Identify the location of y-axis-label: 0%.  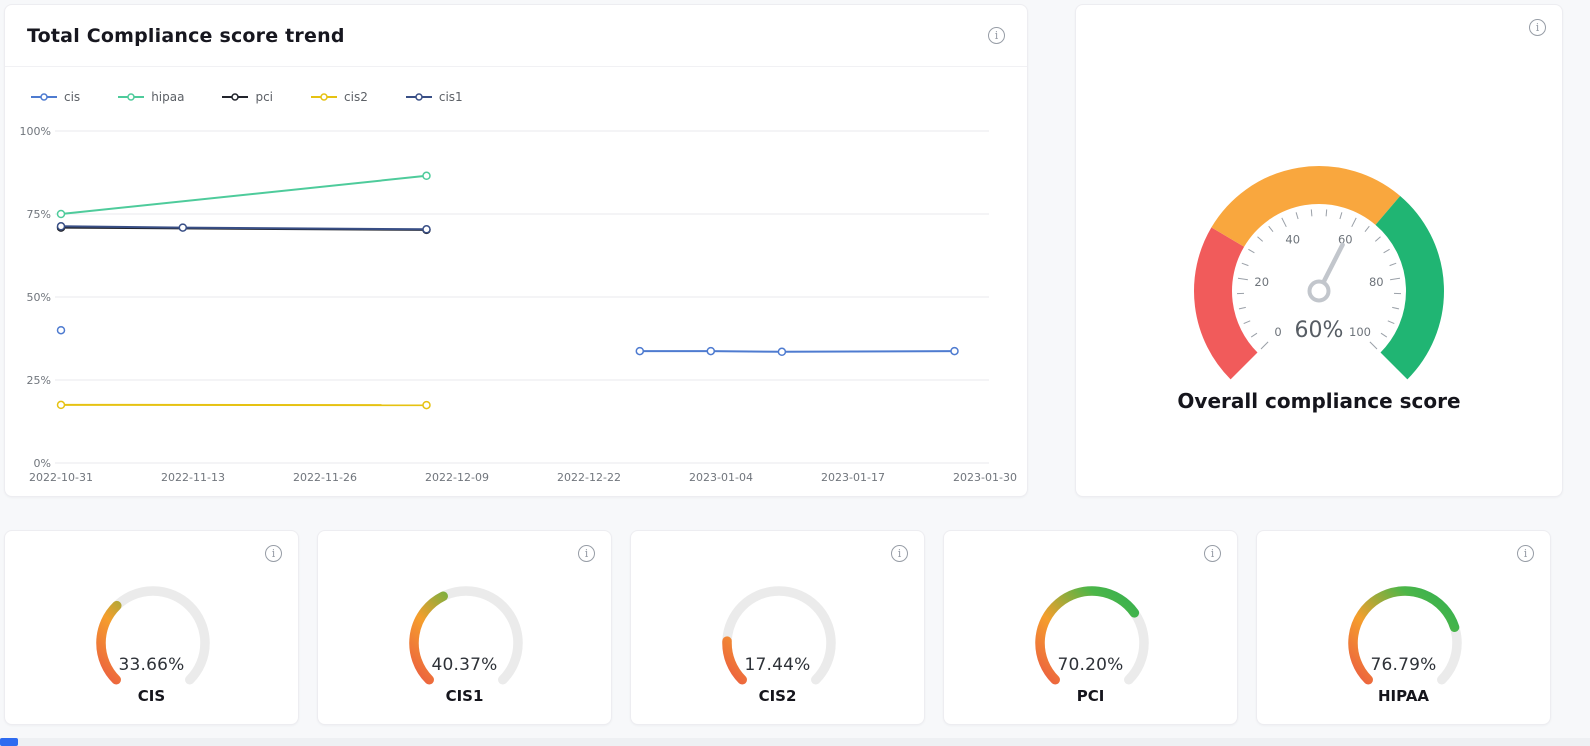
(42, 463).